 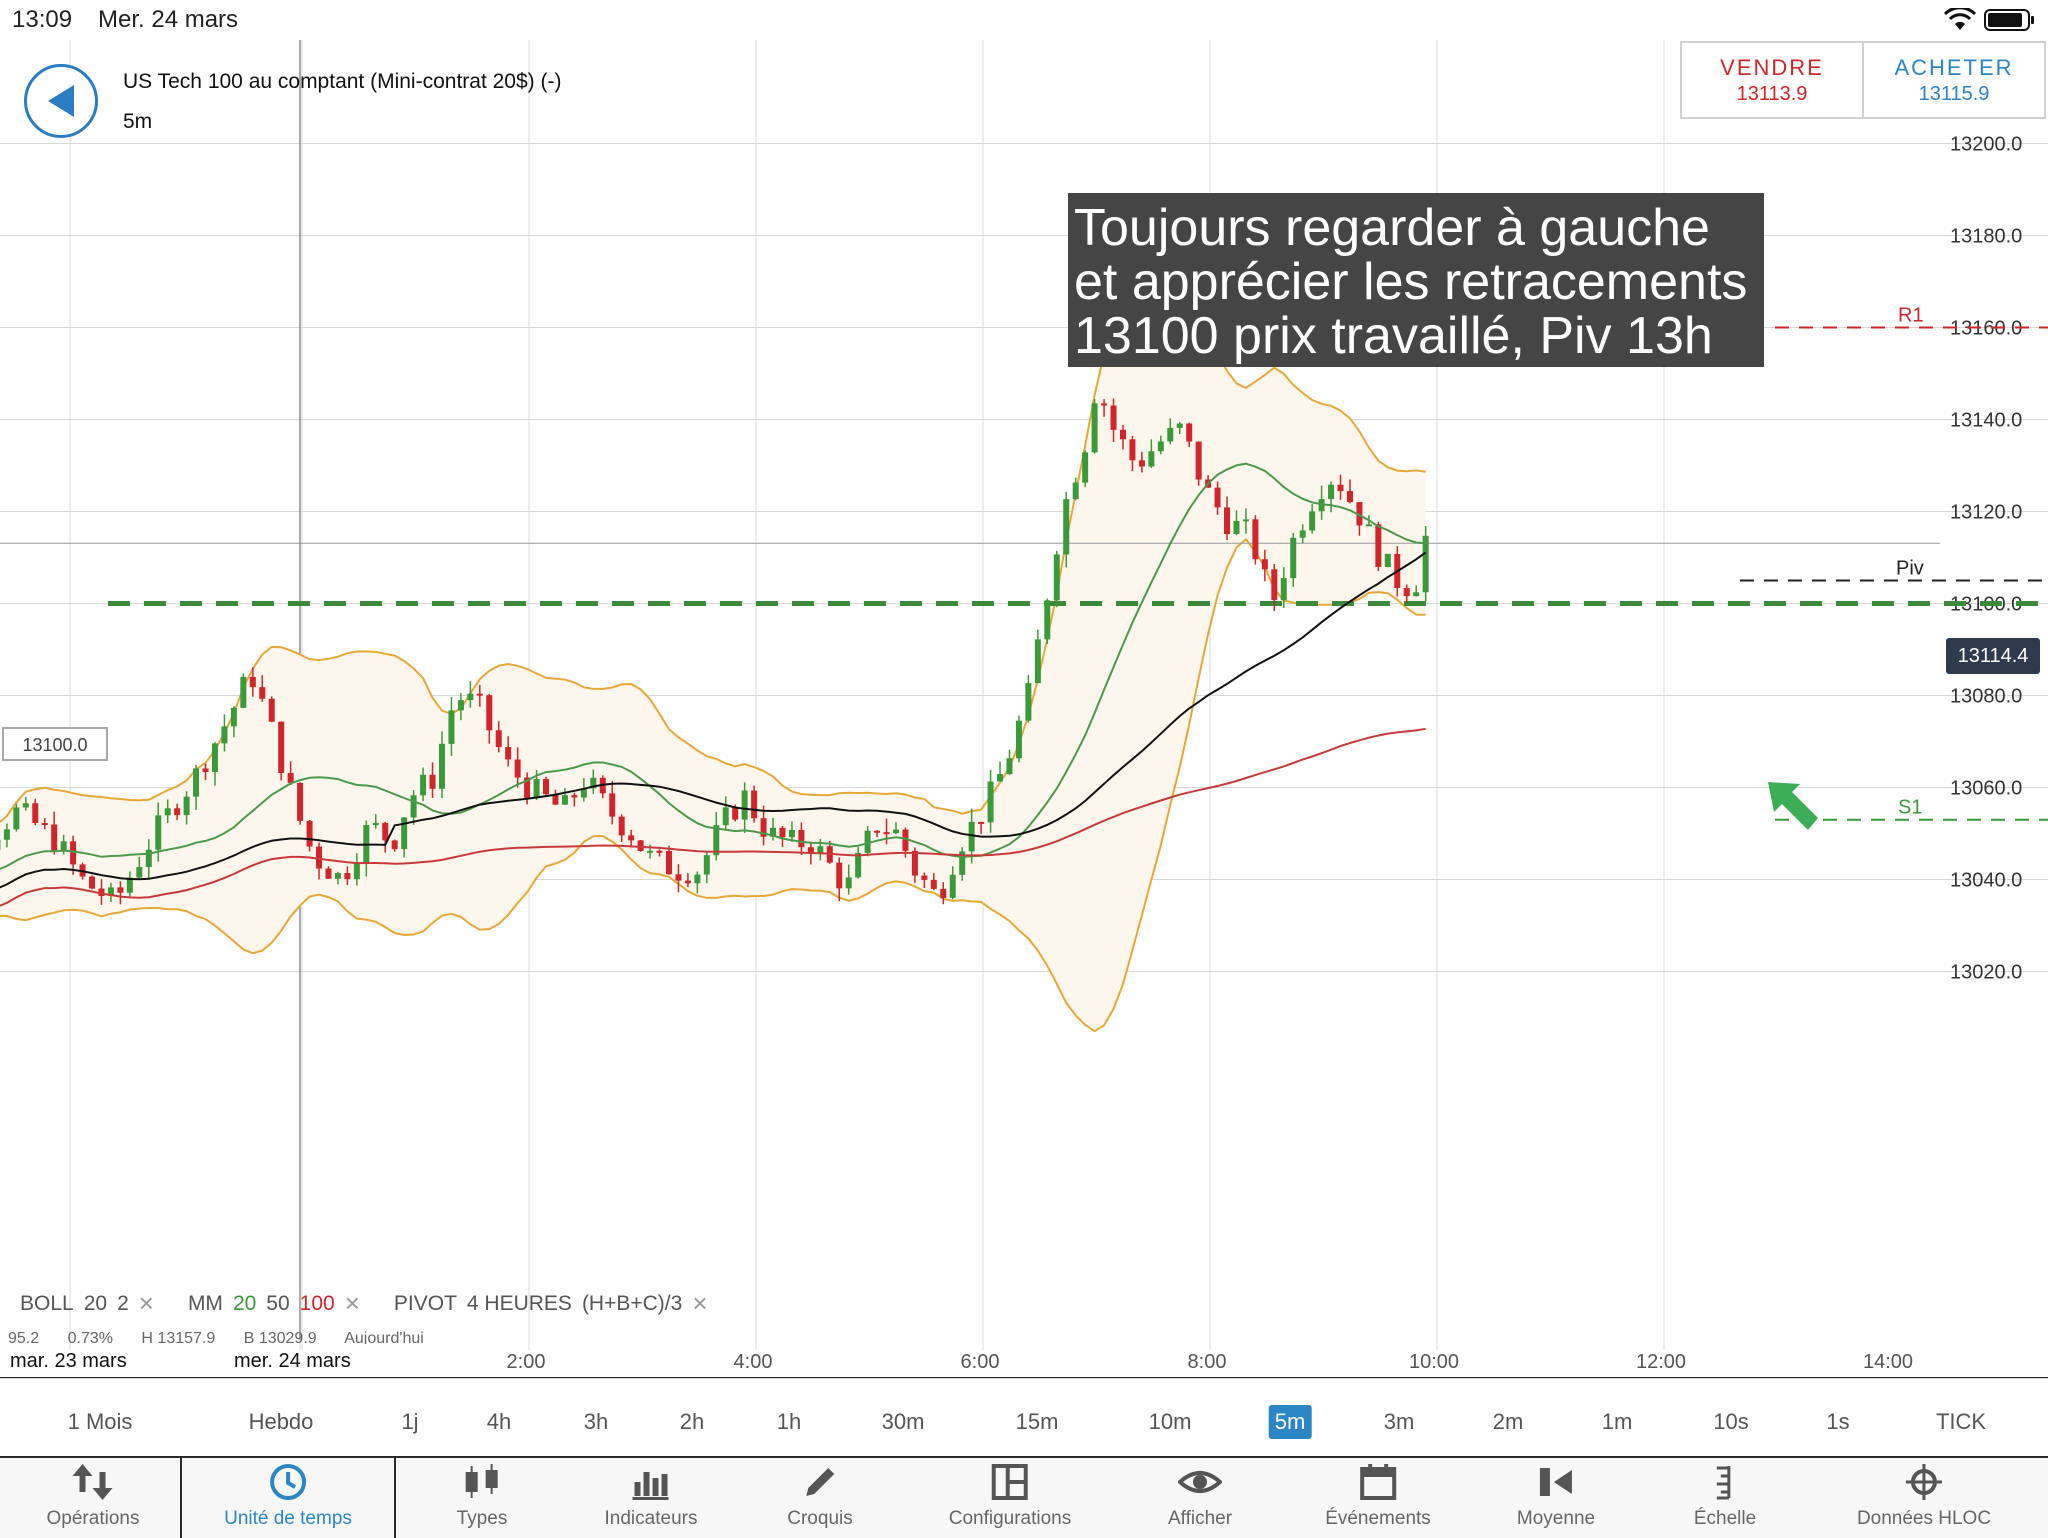 What do you see at coordinates (281, 1422) in the screenshot?
I see `timeframe-hebdo: Hebdo` at bounding box center [281, 1422].